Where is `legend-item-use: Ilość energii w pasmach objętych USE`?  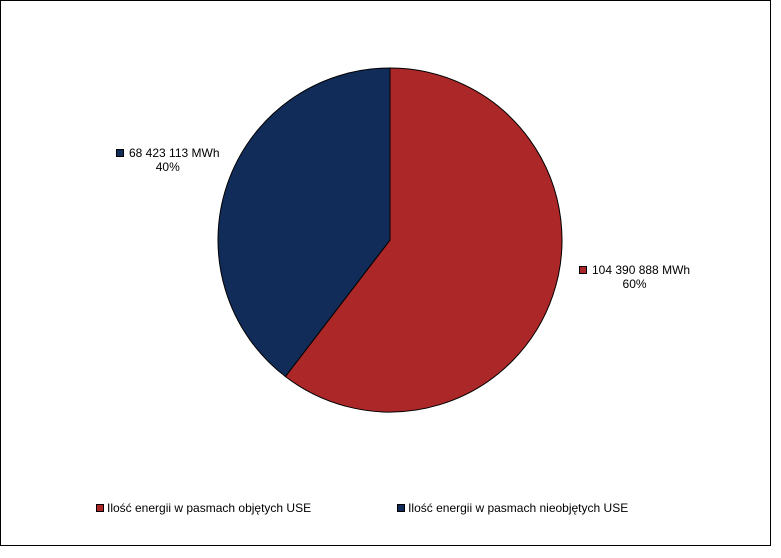
legend-item-use: Ilość energii w pasmach objętych USE is located at coordinates (203, 508).